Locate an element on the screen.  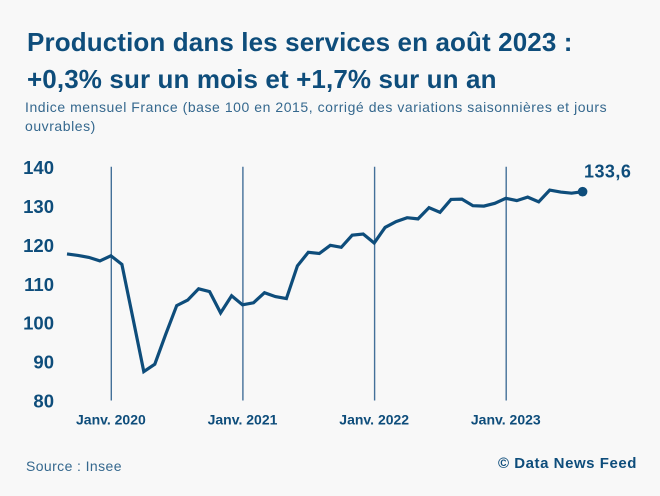
svg-text: Janv. 2022 is located at coordinates (374, 419).